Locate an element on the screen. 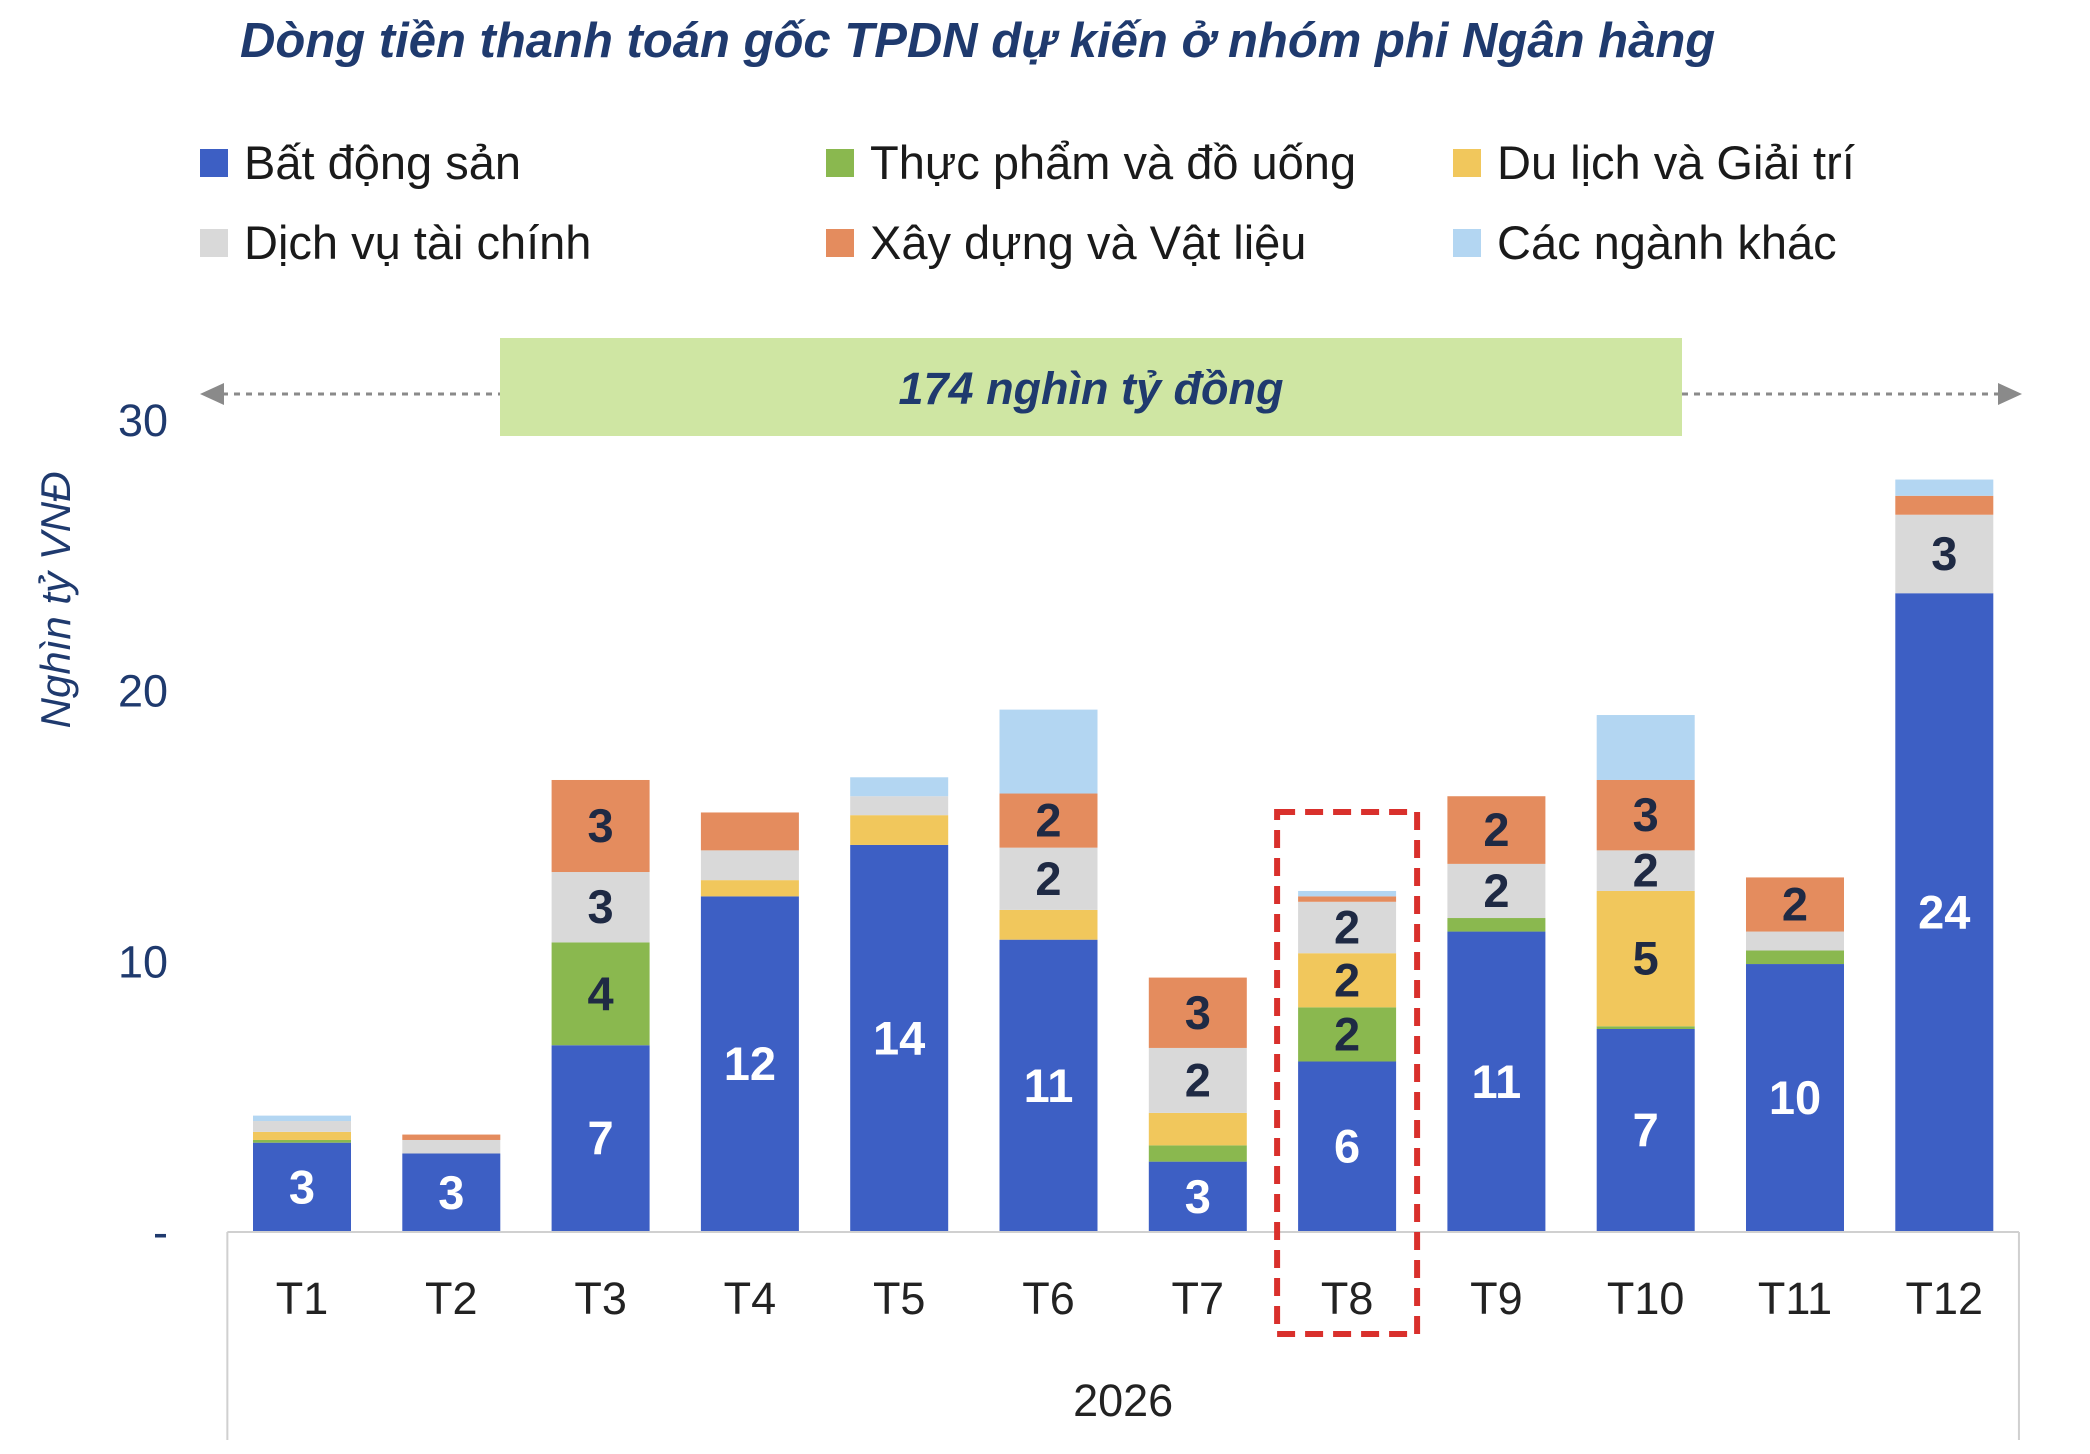 This screenshot has width=2090, height=1454. bar-value-label: 5 is located at coordinates (1646, 958).